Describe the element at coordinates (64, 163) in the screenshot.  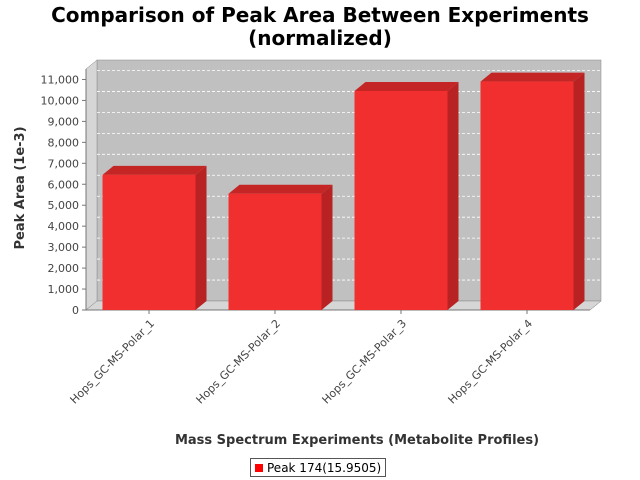
I see `y-tick-label: 7,000` at that location.